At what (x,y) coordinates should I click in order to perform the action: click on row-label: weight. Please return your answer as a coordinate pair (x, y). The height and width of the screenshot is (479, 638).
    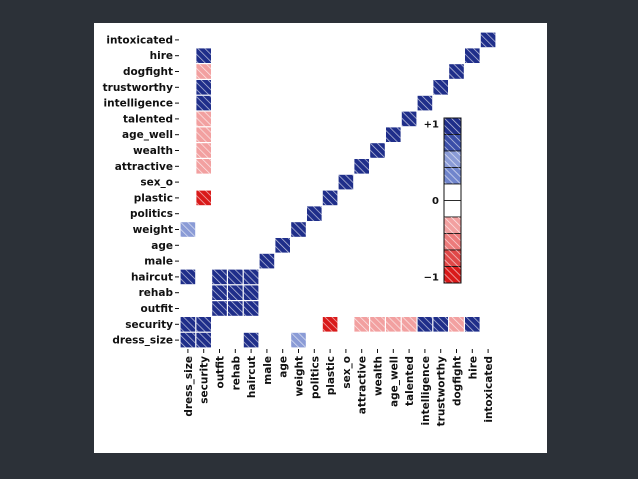
    Looking at the image, I should click on (153, 230).